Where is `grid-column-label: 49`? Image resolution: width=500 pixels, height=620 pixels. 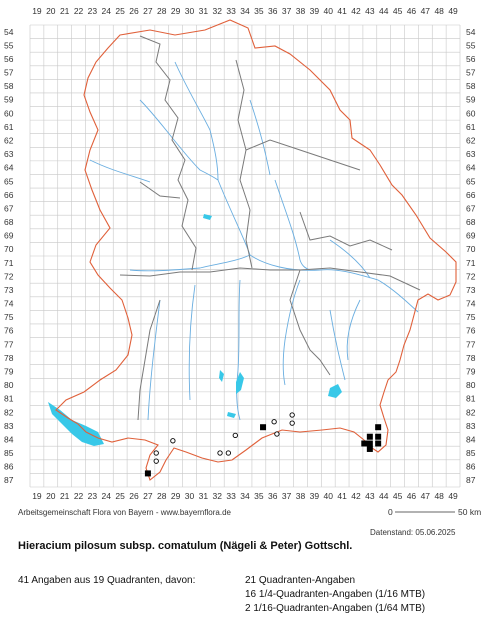
grid-column-label: 49 is located at coordinates (453, 11).